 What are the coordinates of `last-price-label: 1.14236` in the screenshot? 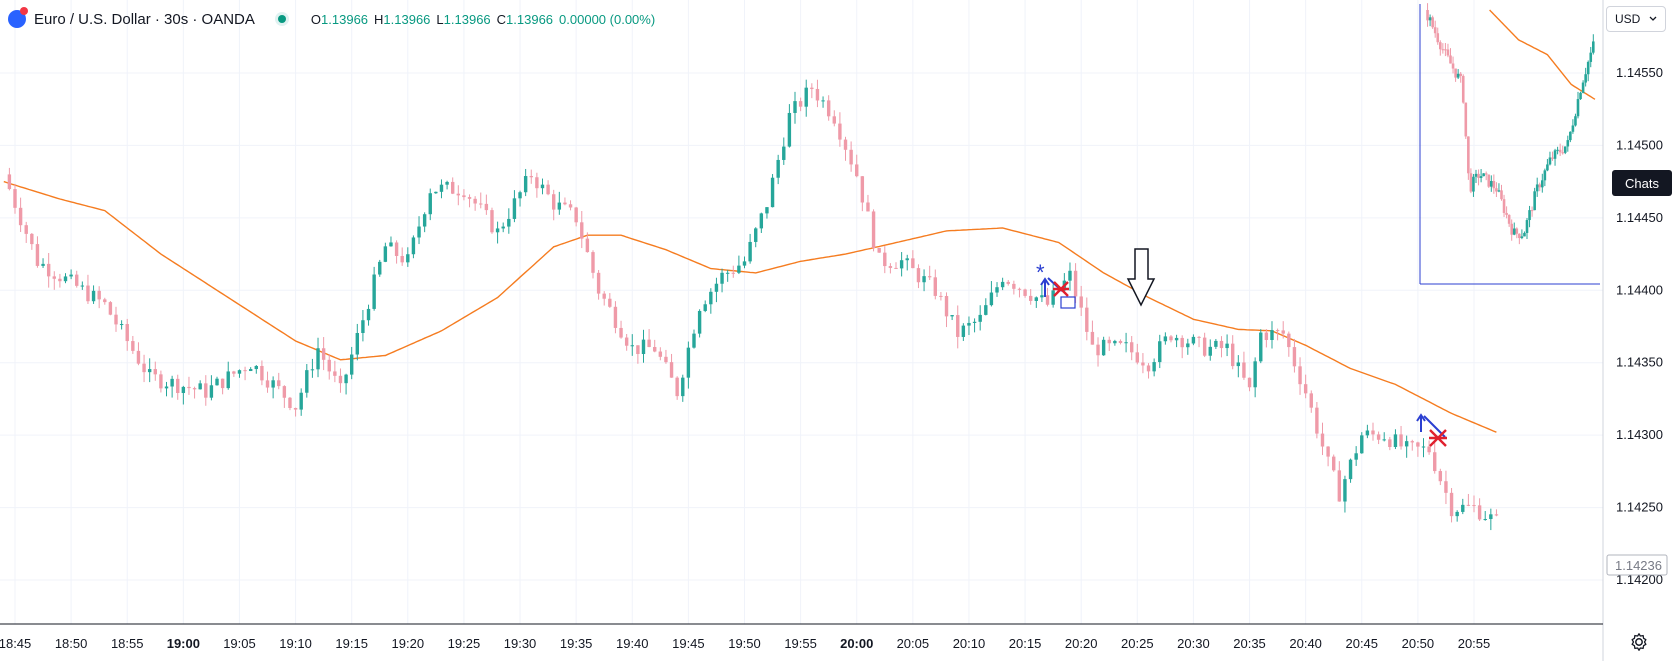 It's located at (1637, 565).